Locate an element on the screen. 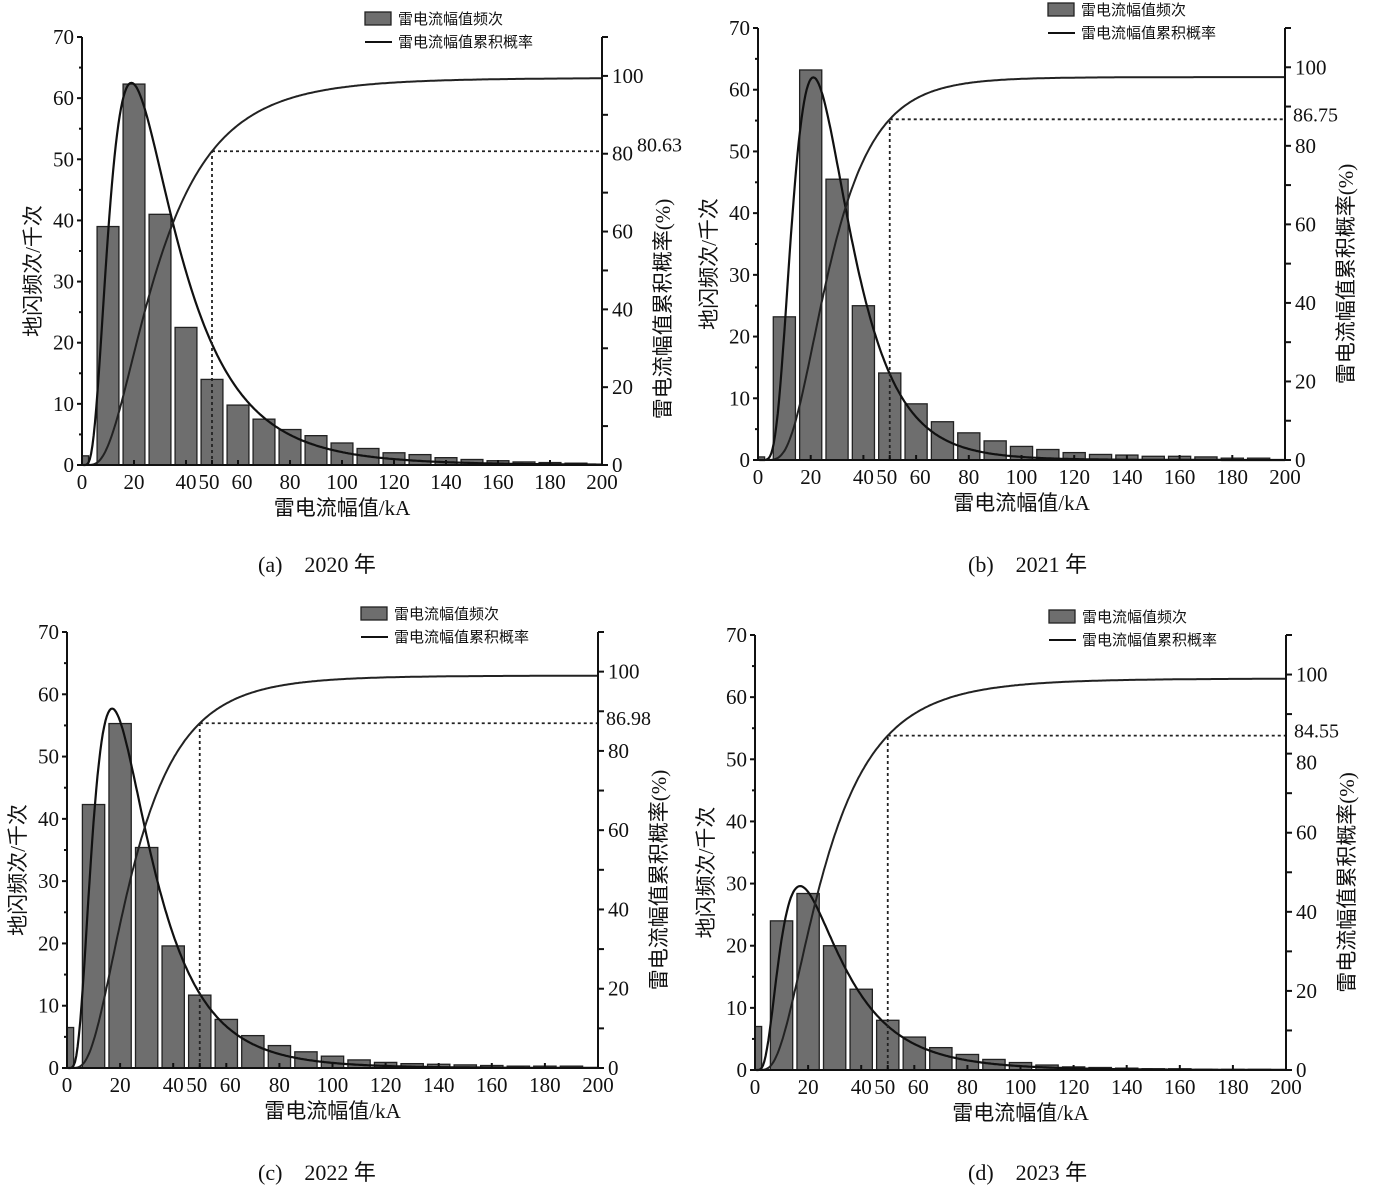  cdf-marker-label: 86.75 is located at coordinates (1315, 115).